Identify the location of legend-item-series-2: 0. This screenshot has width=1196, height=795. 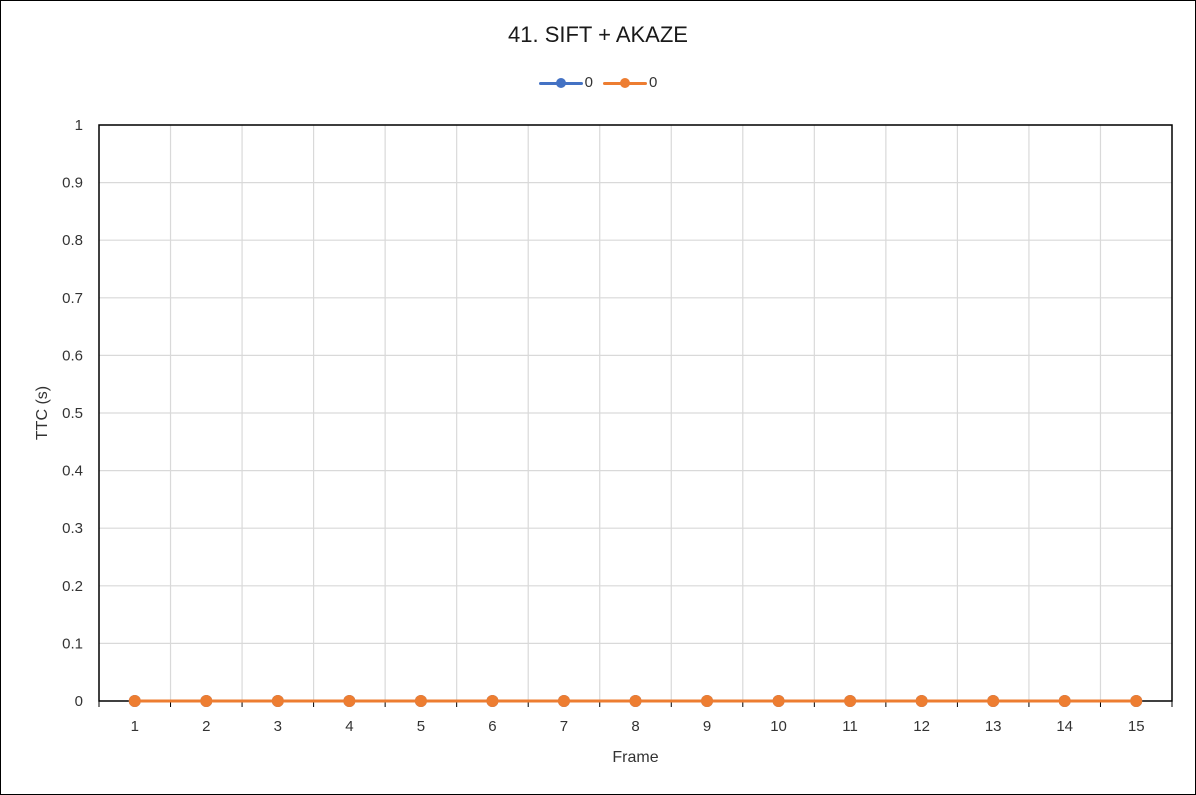
(630, 82).